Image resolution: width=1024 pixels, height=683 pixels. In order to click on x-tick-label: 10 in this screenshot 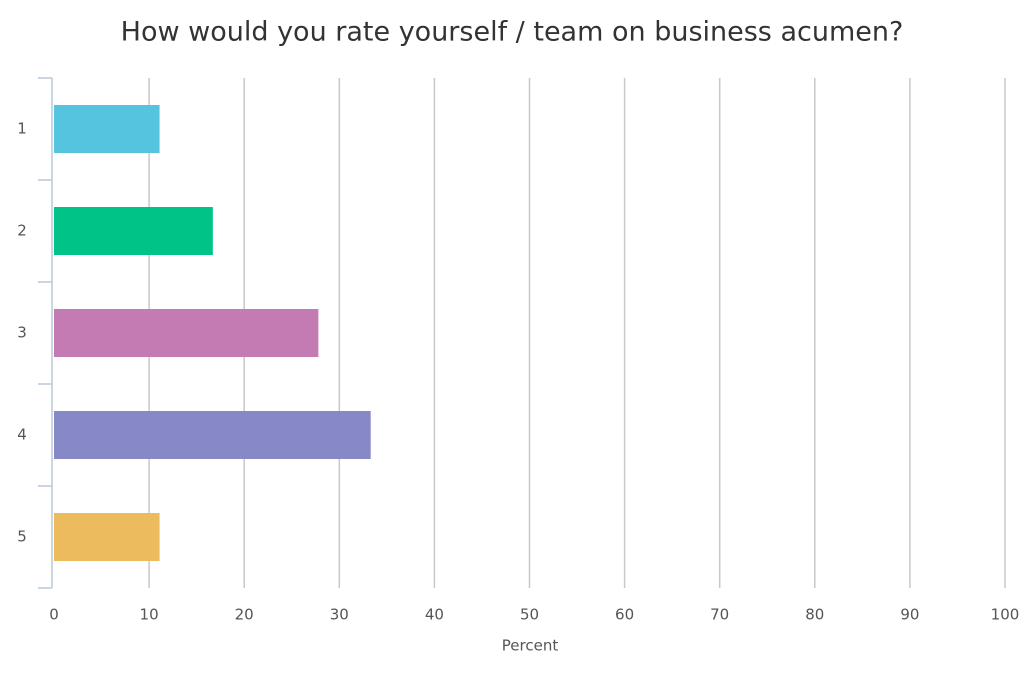, I will do `click(149, 615)`.